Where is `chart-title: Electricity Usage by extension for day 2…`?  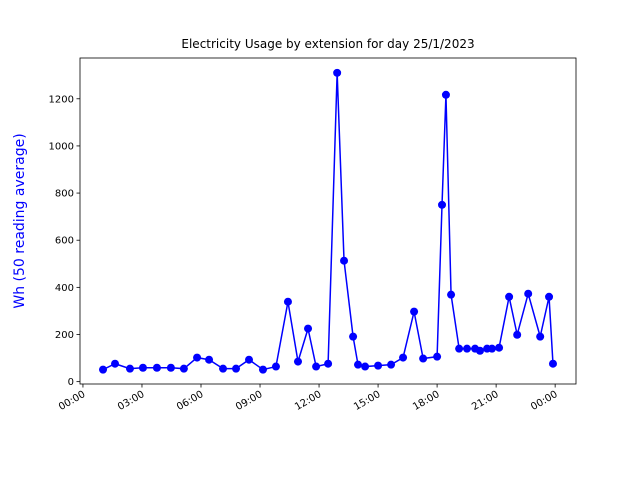 chart-title: Electricity Usage by extension for day 2… is located at coordinates (327, 44).